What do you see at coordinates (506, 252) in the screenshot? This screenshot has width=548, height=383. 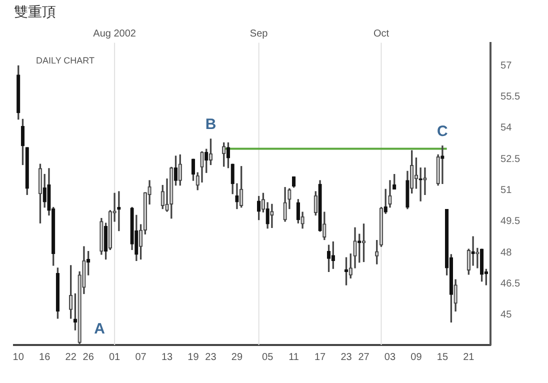 I see `y-tick-label: 48` at bounding box center [506, 252].